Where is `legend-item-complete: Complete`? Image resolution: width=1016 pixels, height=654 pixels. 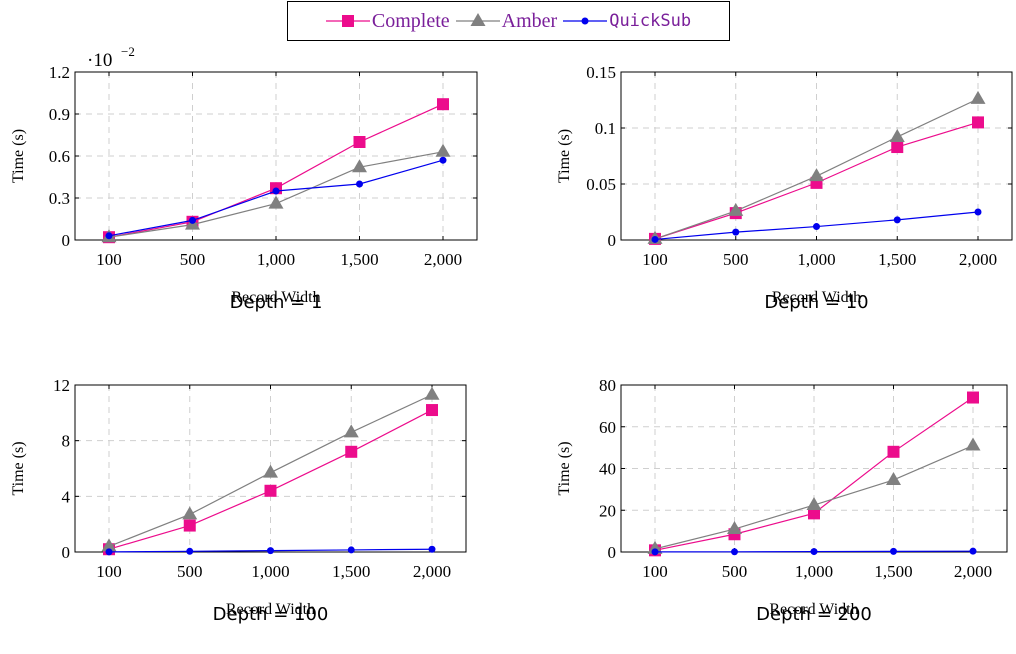
legend-item-complete: Complete is located at coordinates (387, 21).